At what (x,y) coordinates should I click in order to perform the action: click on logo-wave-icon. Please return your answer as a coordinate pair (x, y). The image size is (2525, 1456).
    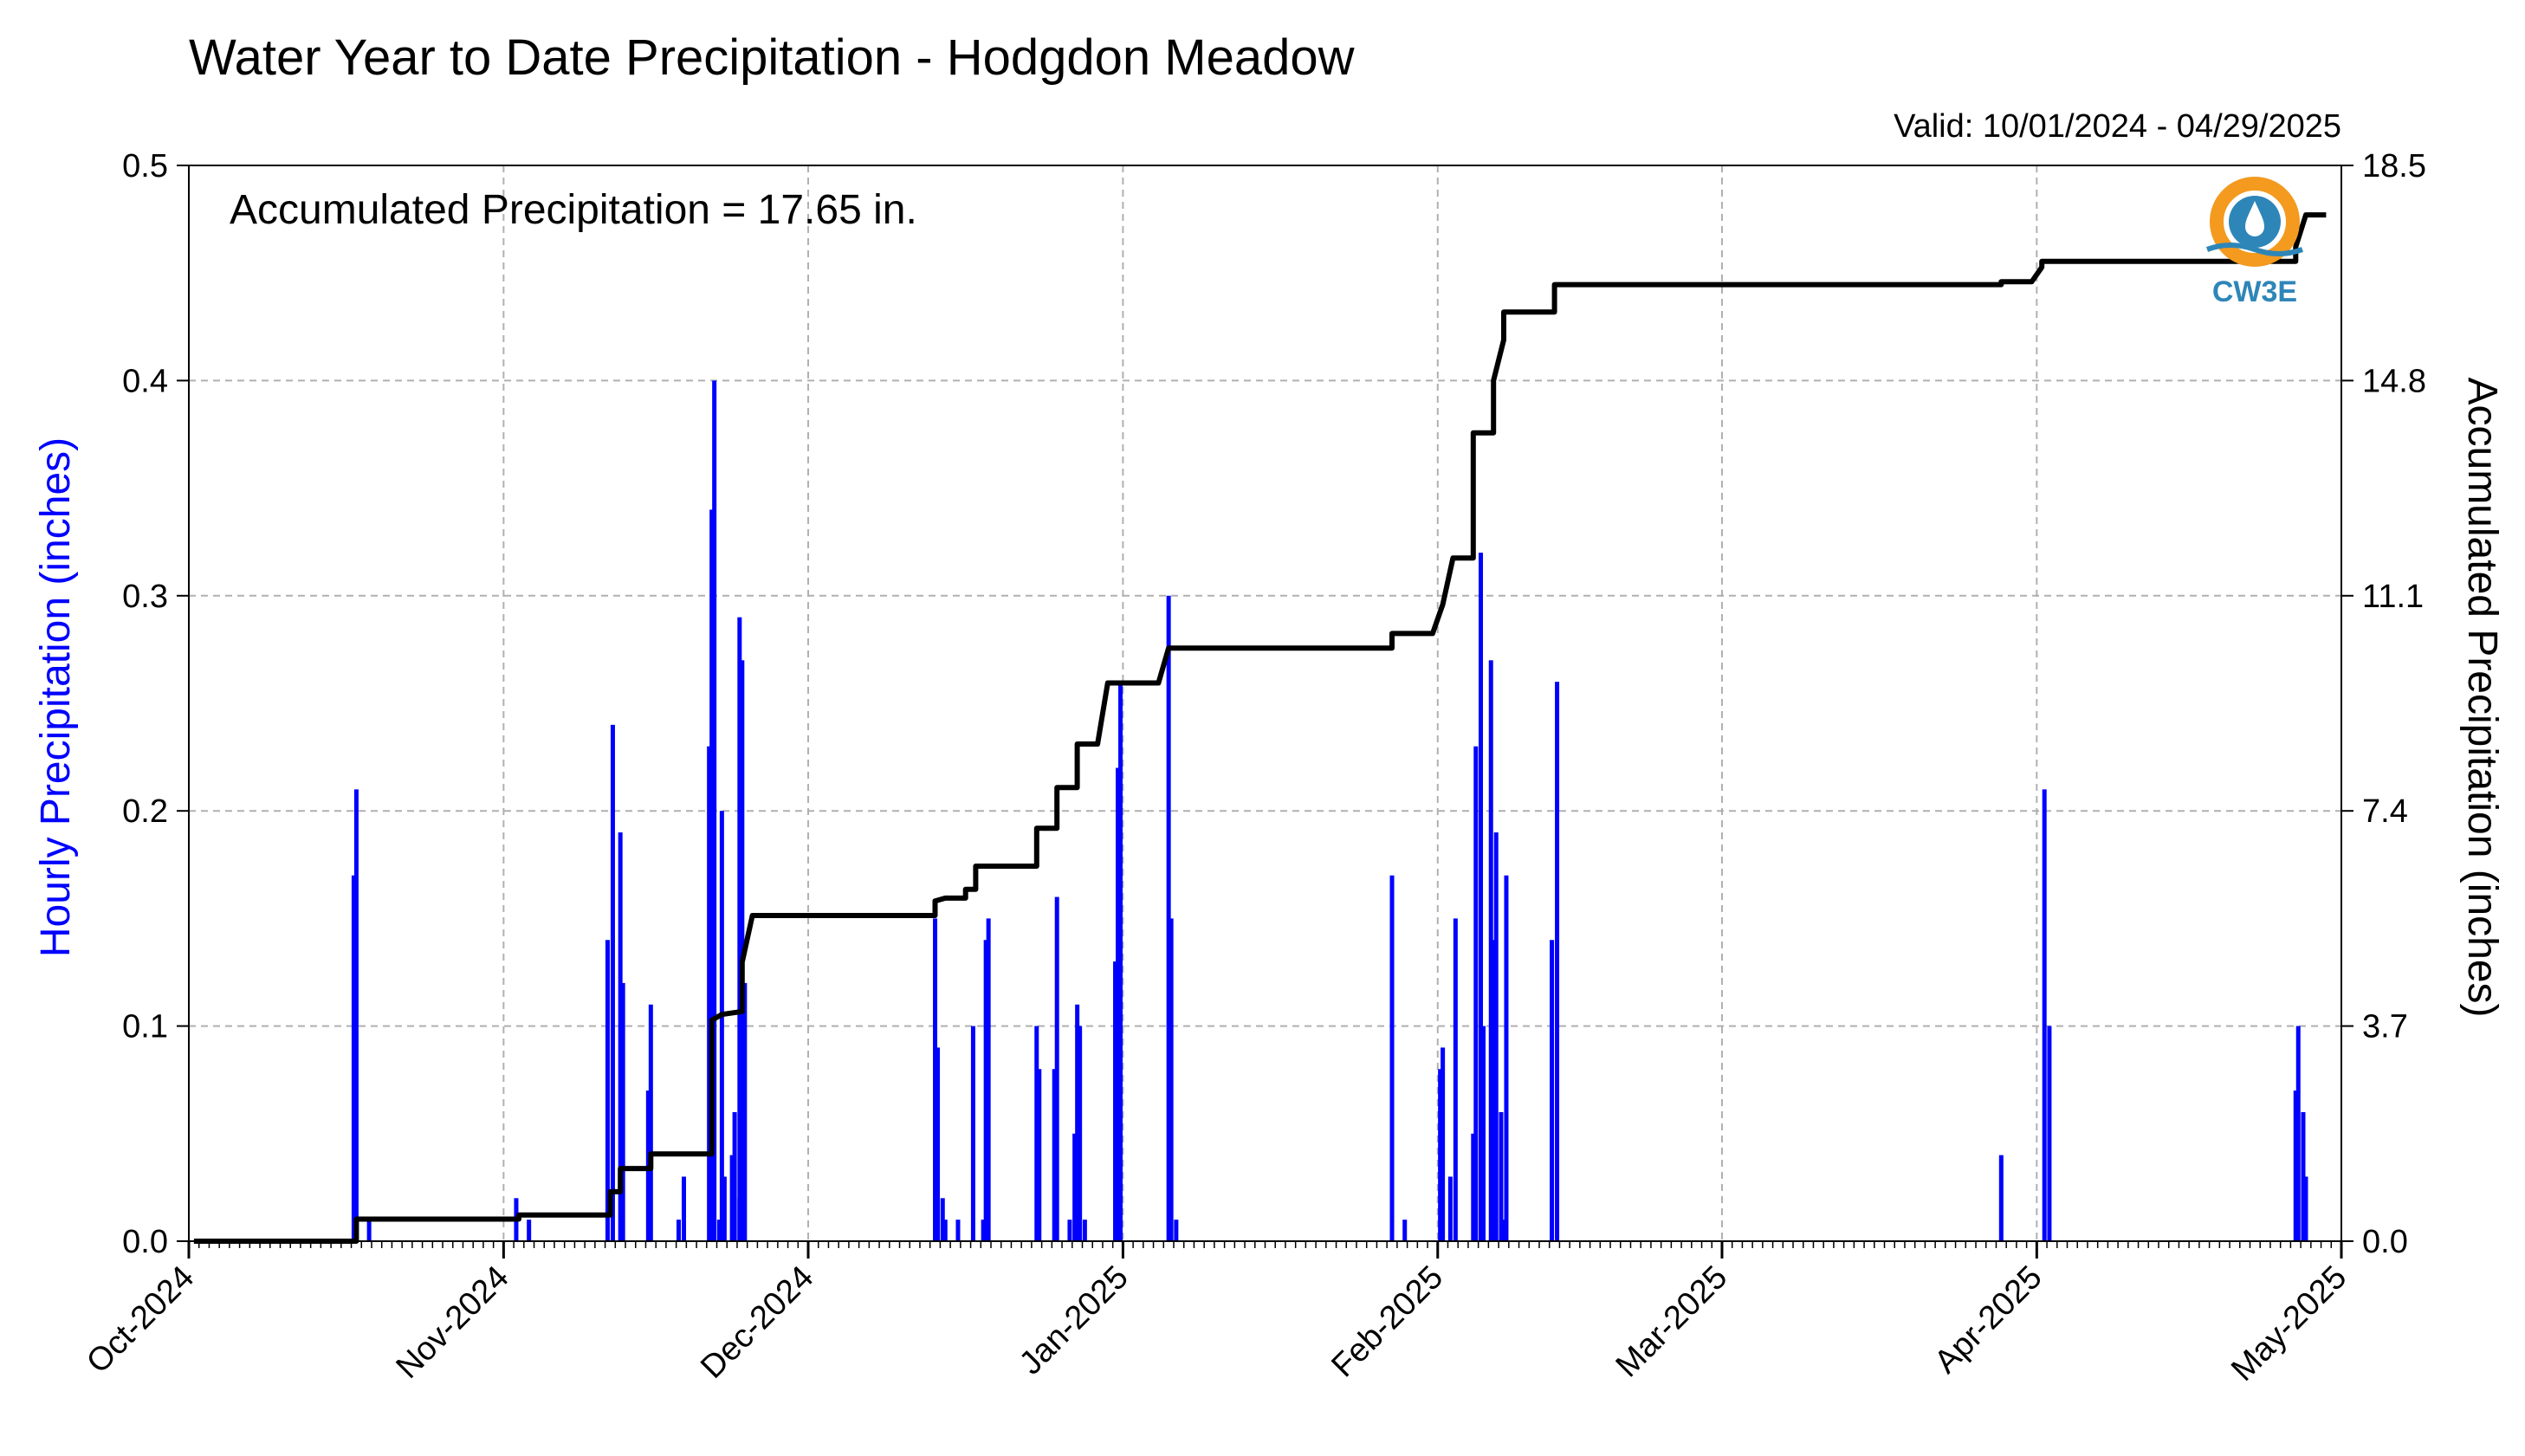
    Looking at the image, I should click on (2254, 249).